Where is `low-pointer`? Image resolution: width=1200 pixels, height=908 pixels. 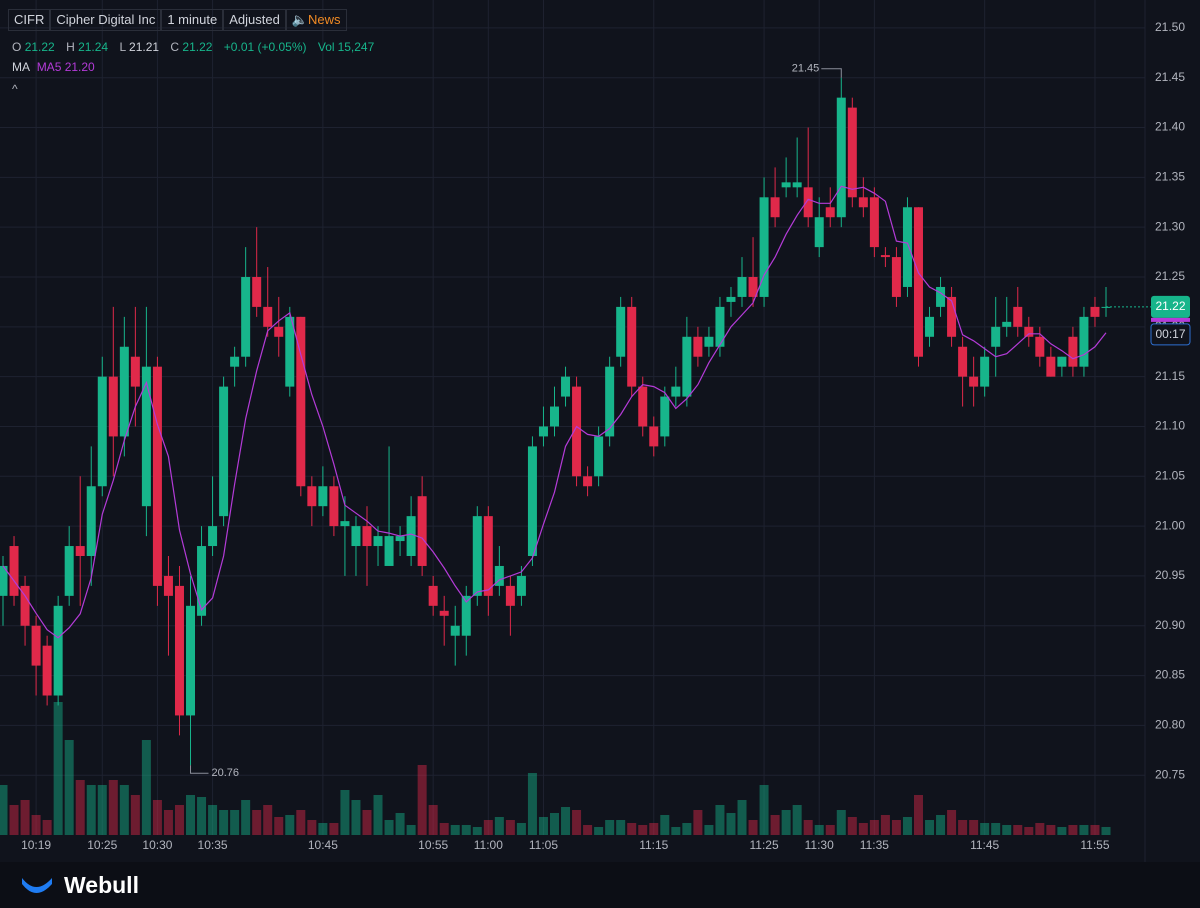 low-pointer is located at coordinates (199, 769).